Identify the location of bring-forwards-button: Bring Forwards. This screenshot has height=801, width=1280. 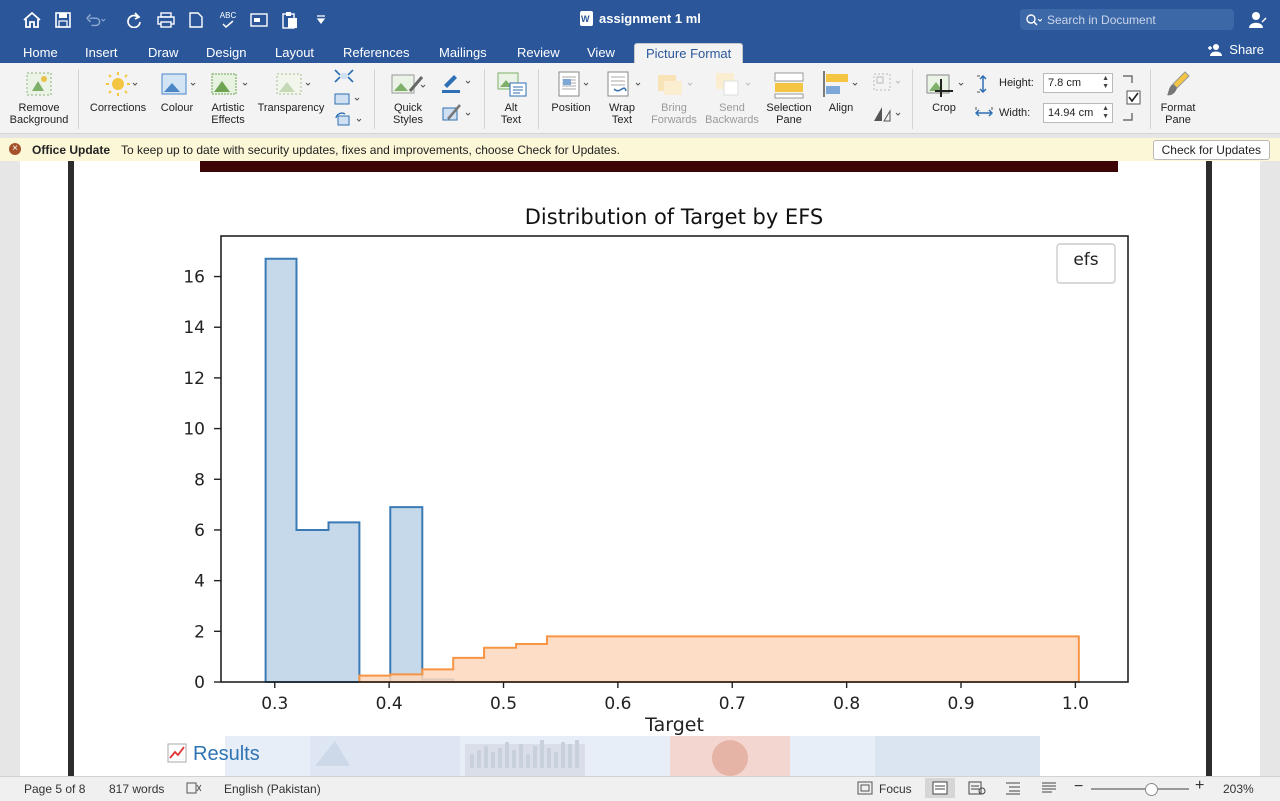
(674, 97).